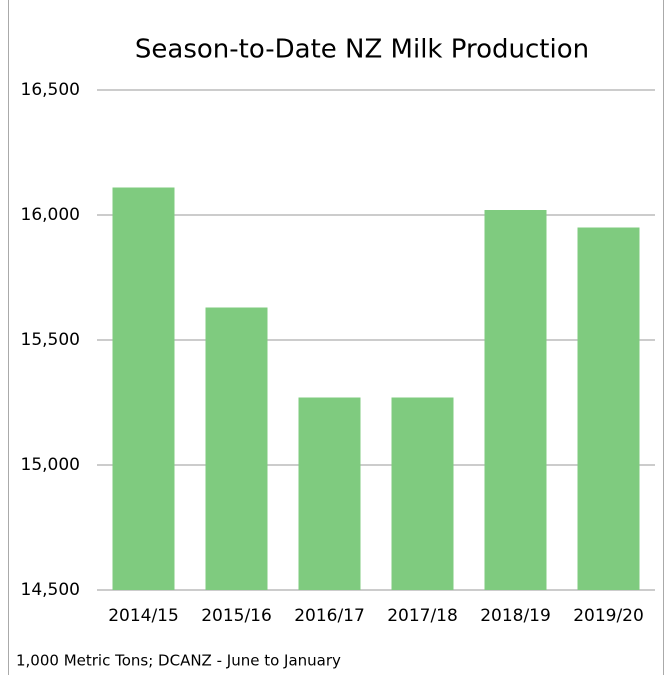  I want to click on y-tick-label: 16,500, so click(50, 90).